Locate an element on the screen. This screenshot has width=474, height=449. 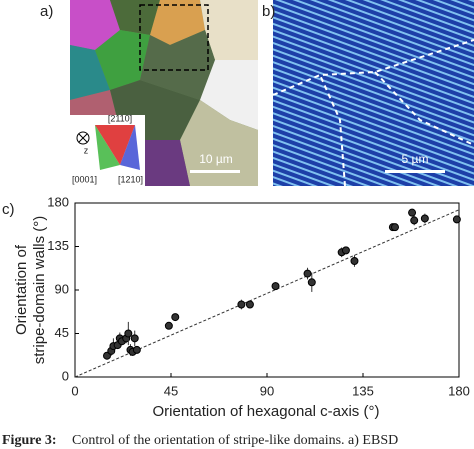
x-tick-label: 45 is located at coordinates (171, 390).